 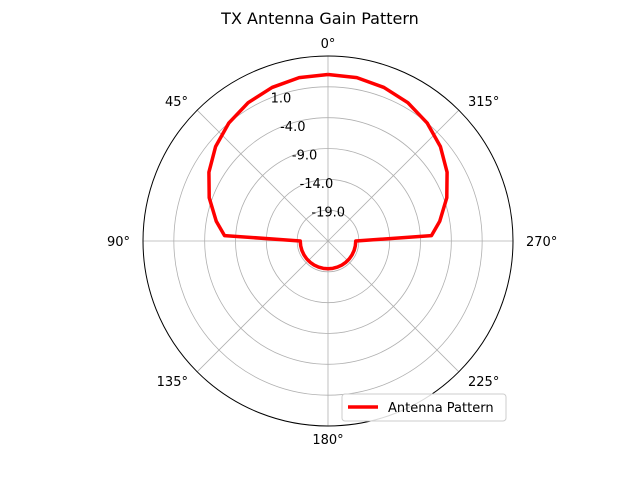 I want to click on legend-label: Antenna Pattern, so click(x=441, y=408).